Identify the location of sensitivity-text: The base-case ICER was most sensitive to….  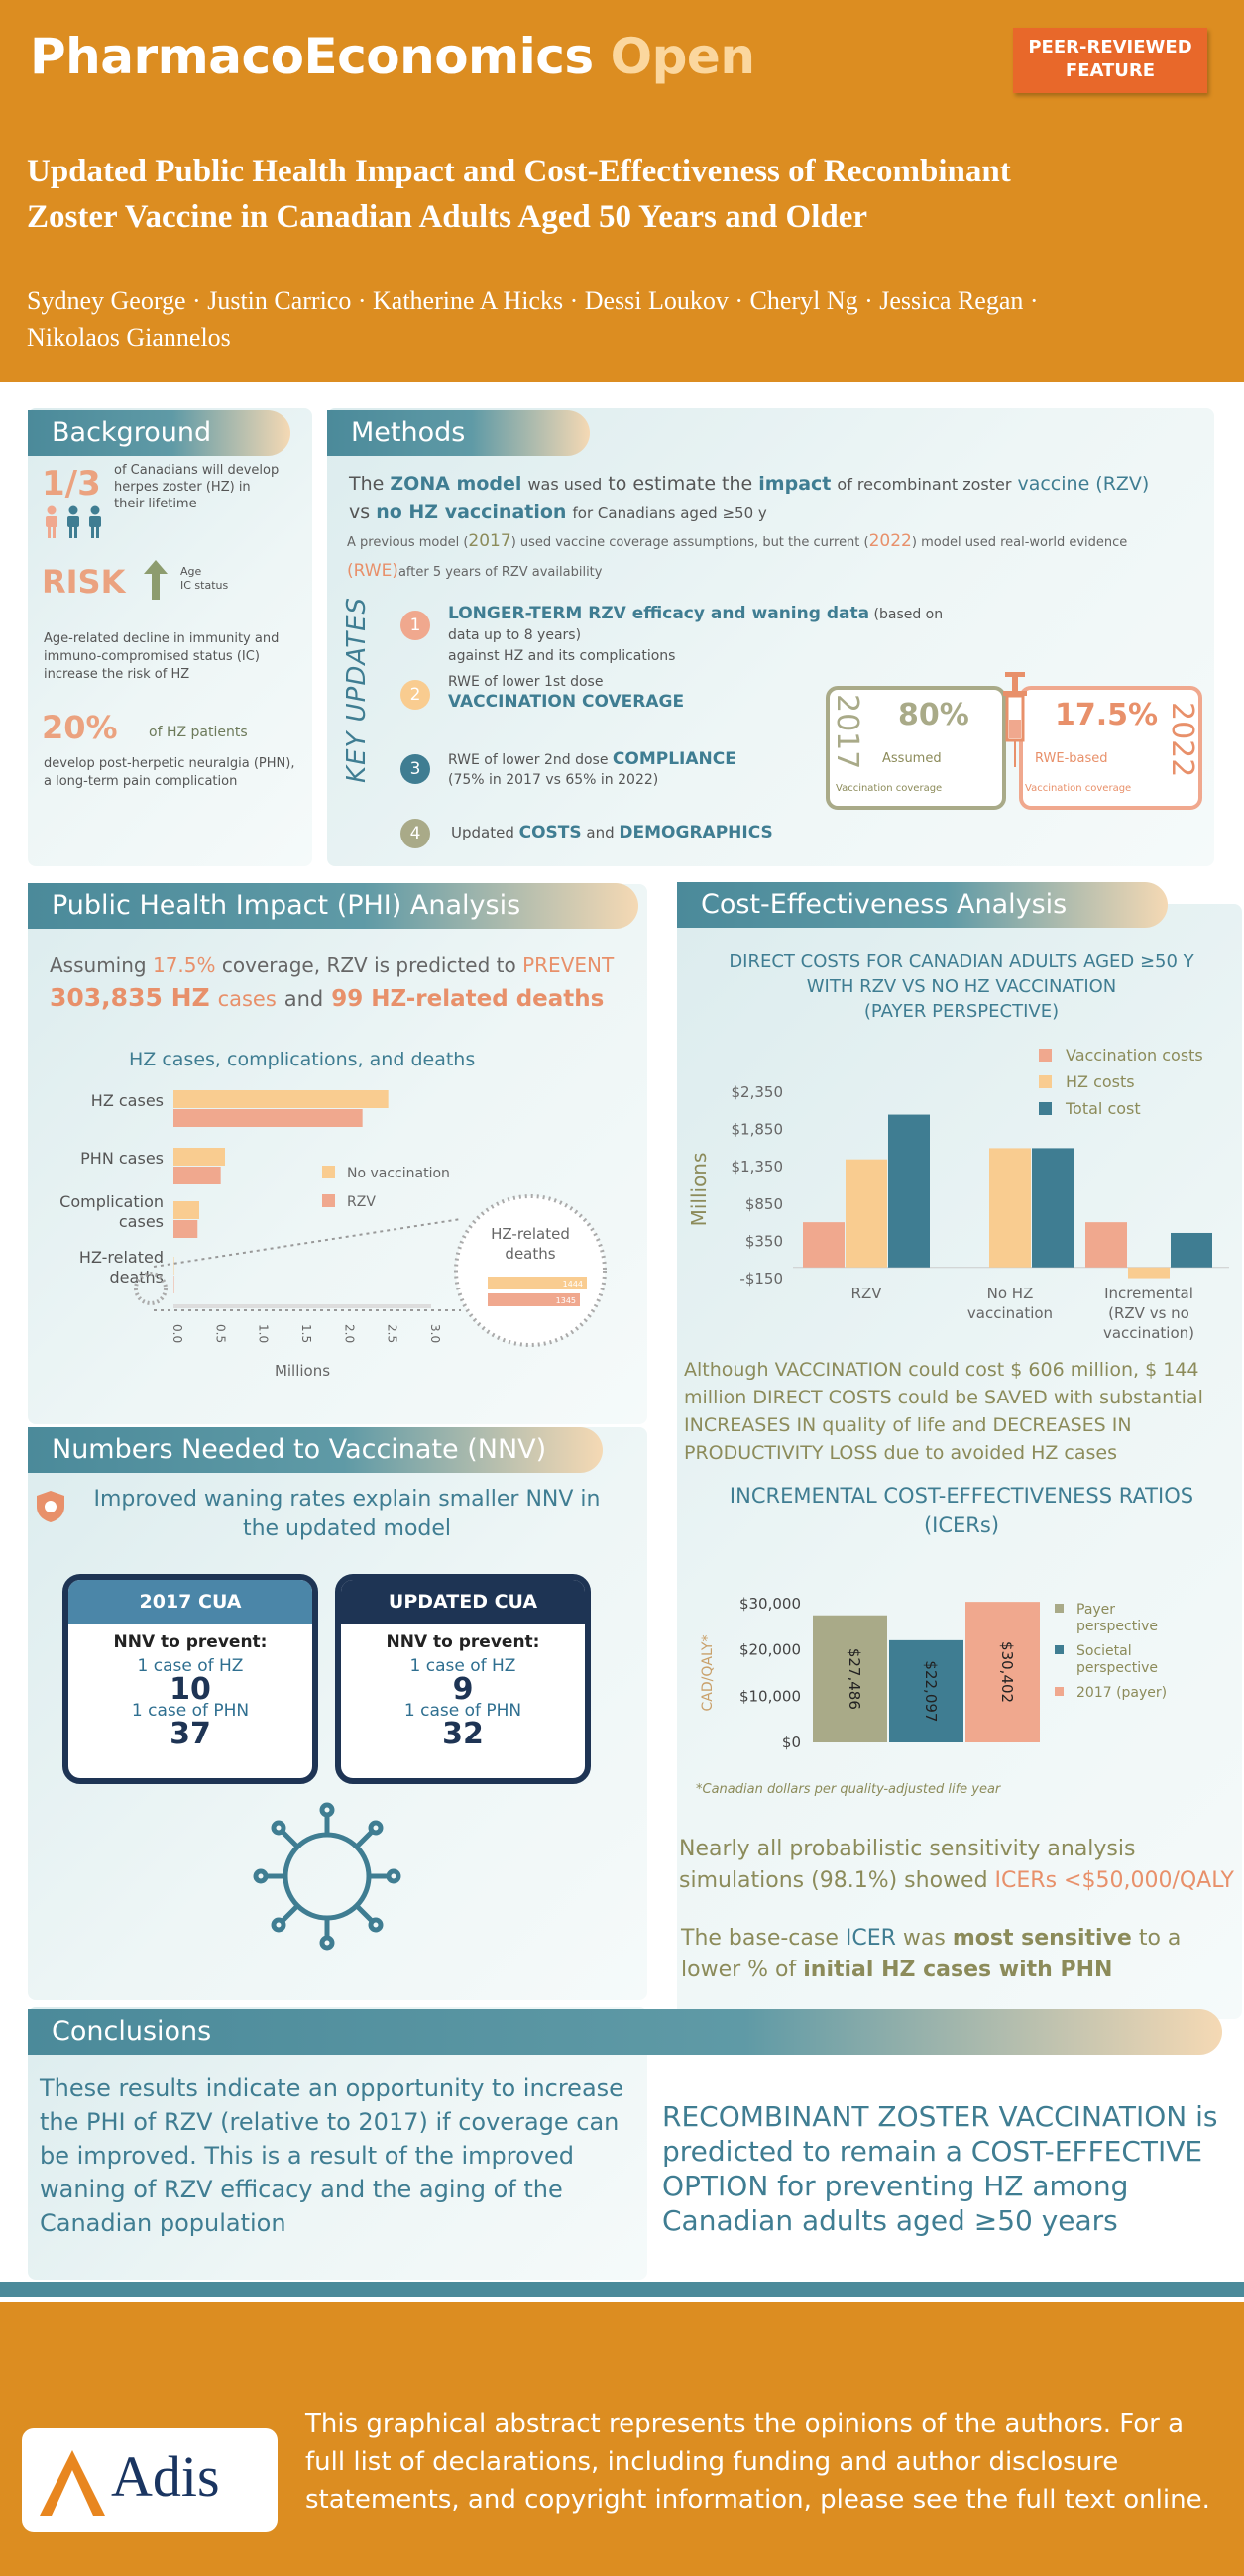
(931, 1954).